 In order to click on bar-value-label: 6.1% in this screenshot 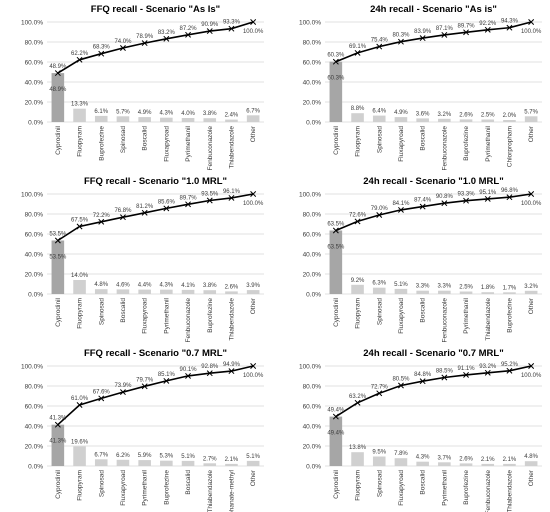, I will do `click(101, 112)`.